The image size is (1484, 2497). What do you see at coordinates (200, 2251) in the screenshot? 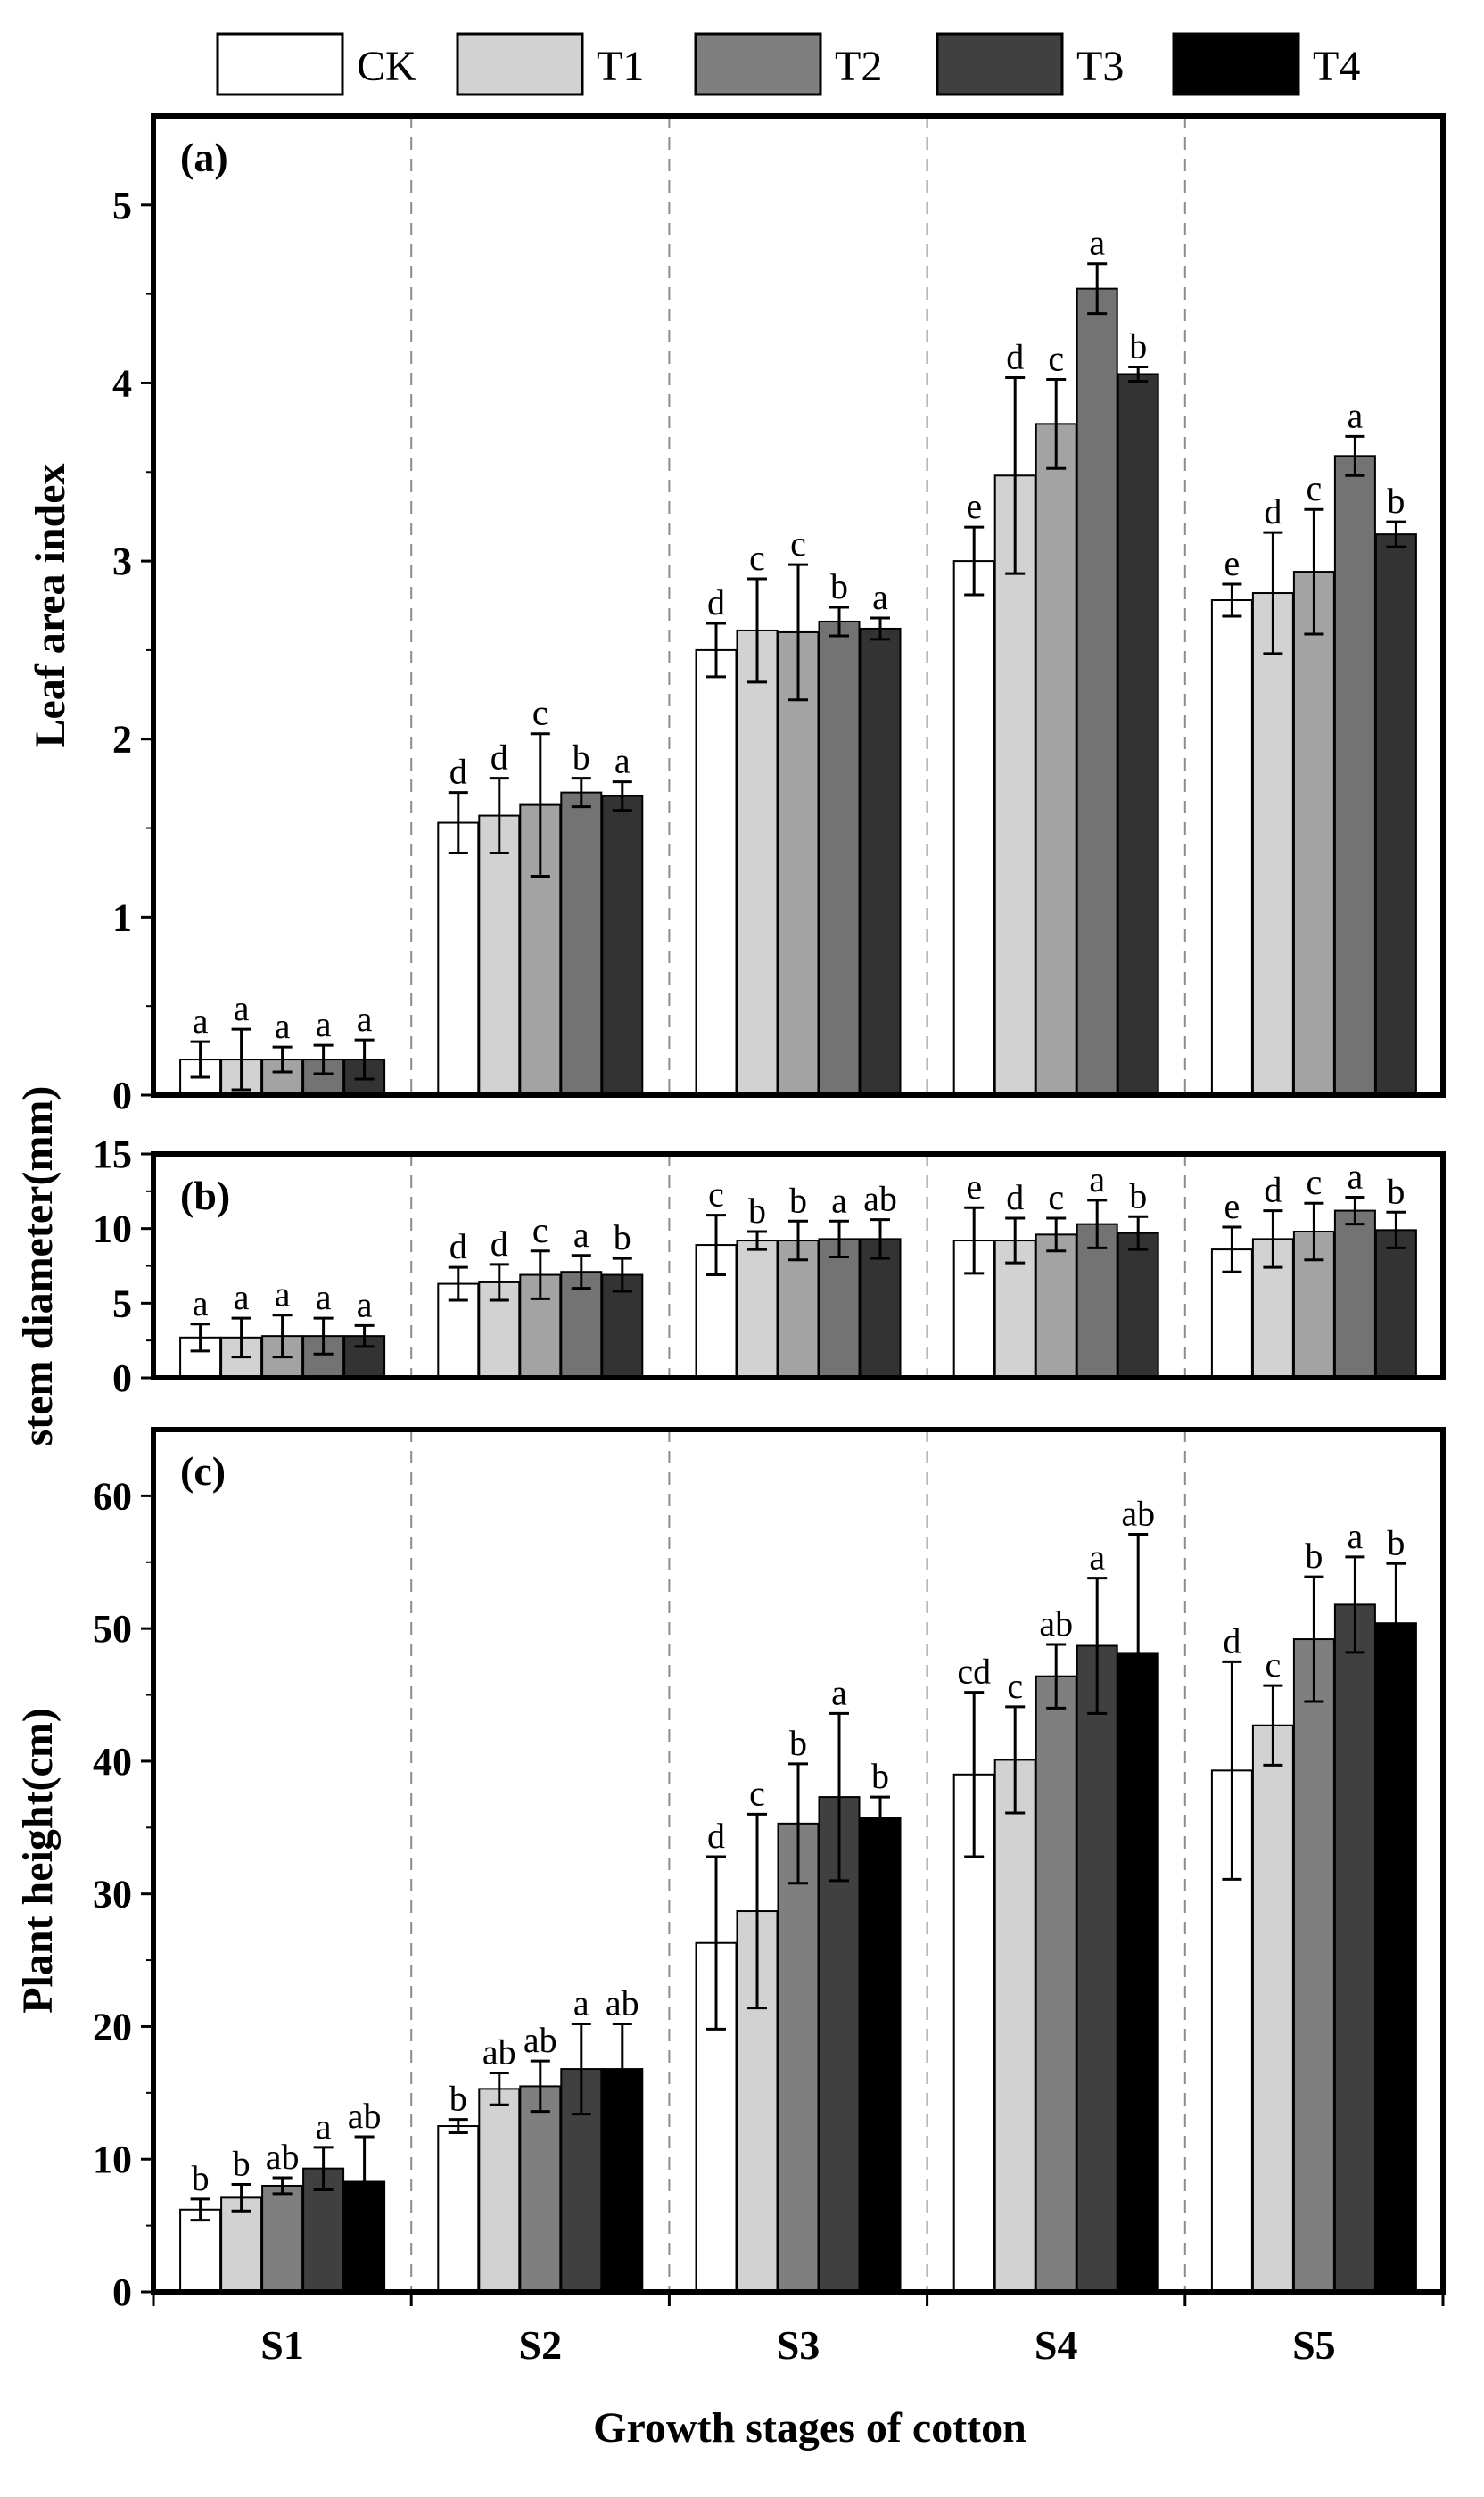
I see `bar-s1-ck` at bounding box center [200, 2251].